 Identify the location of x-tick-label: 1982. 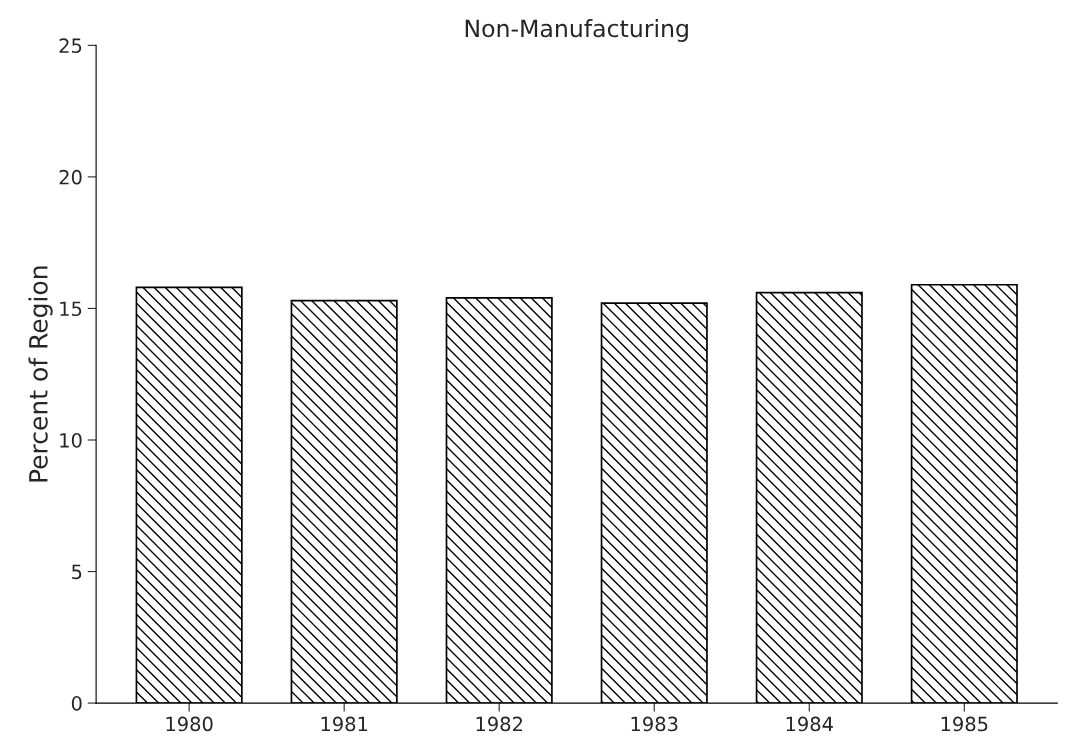
(499, 724).